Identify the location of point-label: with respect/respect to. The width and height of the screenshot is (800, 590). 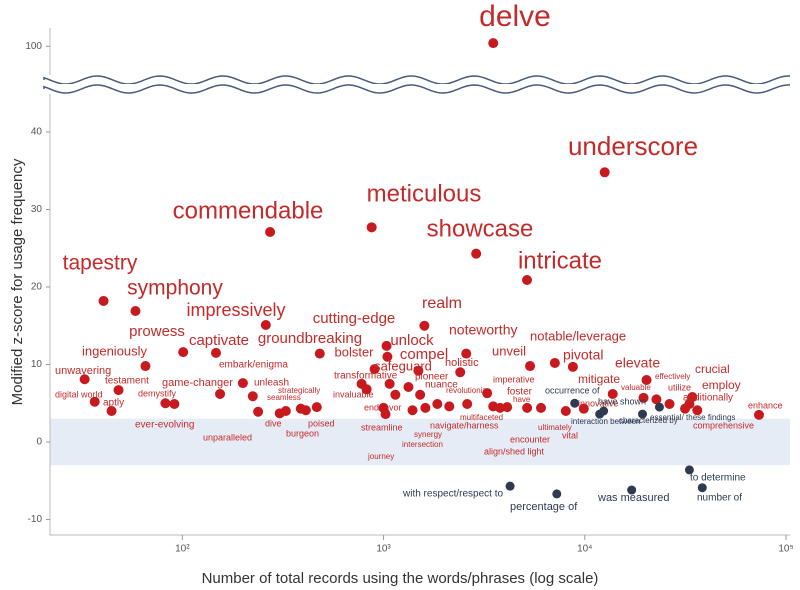
(452, 494).